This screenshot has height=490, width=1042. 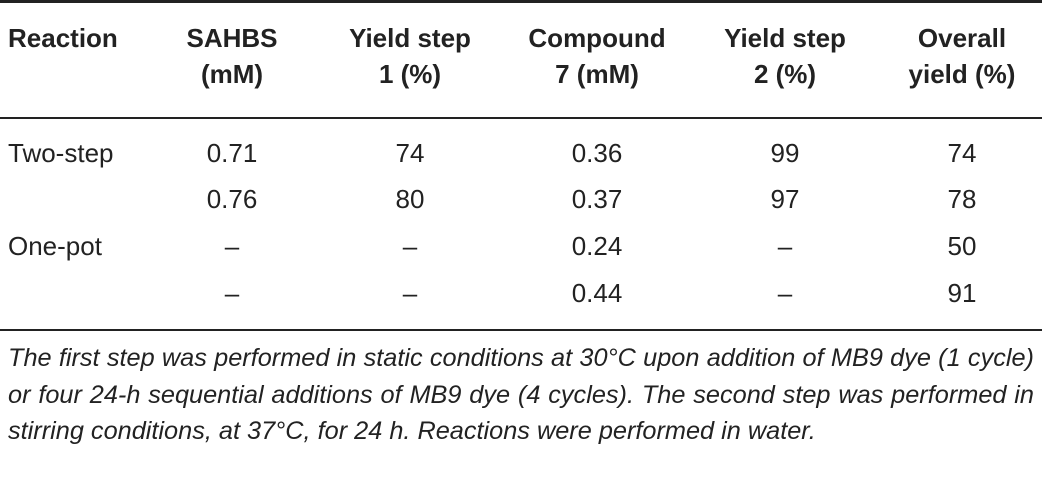 What do you see at coordinates (232, 153) in the screenshot?
I see `cell-sahbs: 0.71` at bounding box center [232, 153].